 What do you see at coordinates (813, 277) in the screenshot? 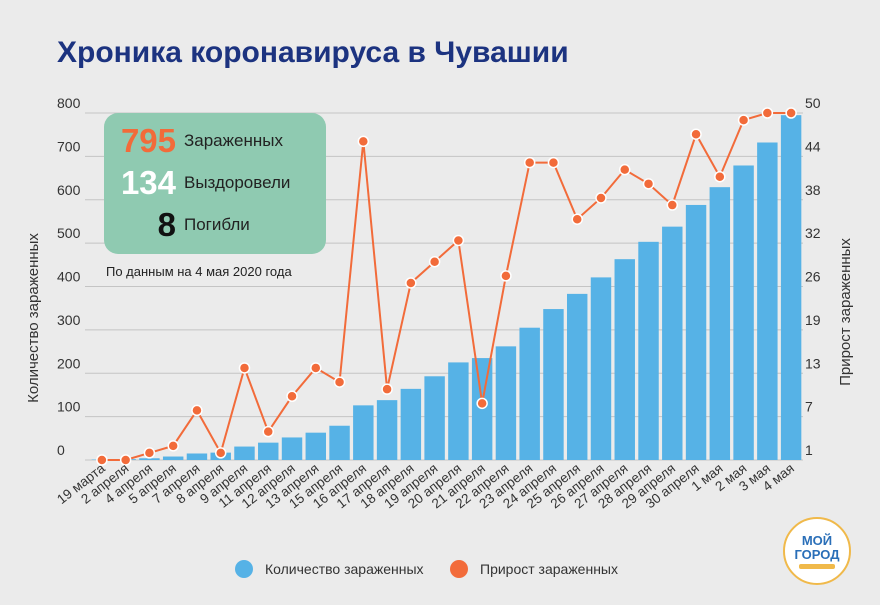
I see `y2-tick-label: 26` at bounding box center [813, 277].